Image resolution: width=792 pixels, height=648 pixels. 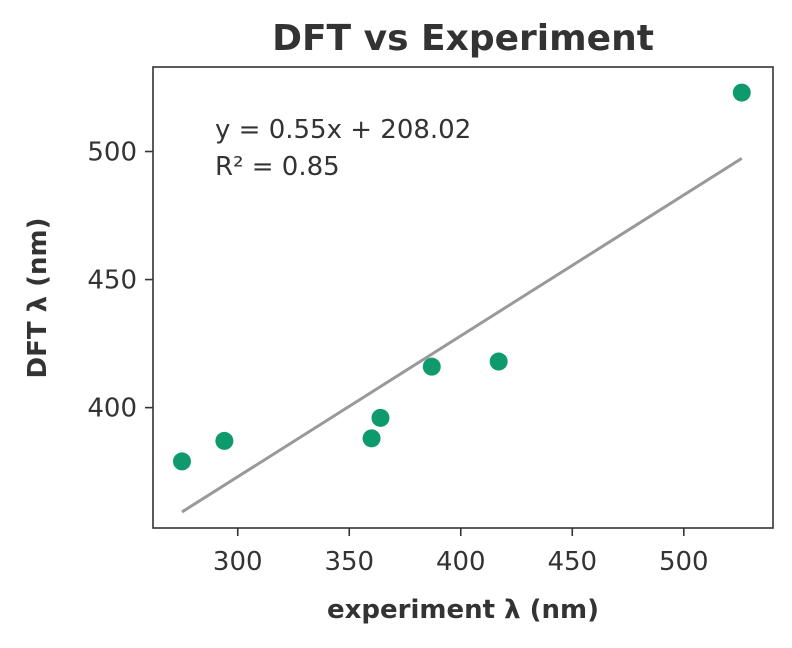 What do you see at coordinates (112, 409) in the screenshot?
I see `y-tick-label: 400` at bounding box center [112, 409].